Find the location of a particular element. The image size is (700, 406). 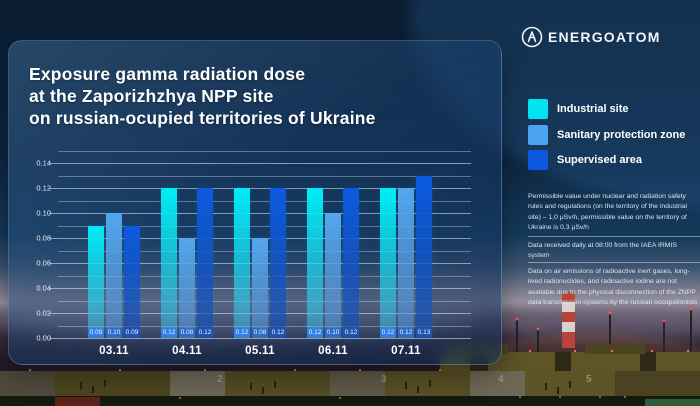

bar-03.11-series-1: 0.10 is located at coordinates (114, 275).